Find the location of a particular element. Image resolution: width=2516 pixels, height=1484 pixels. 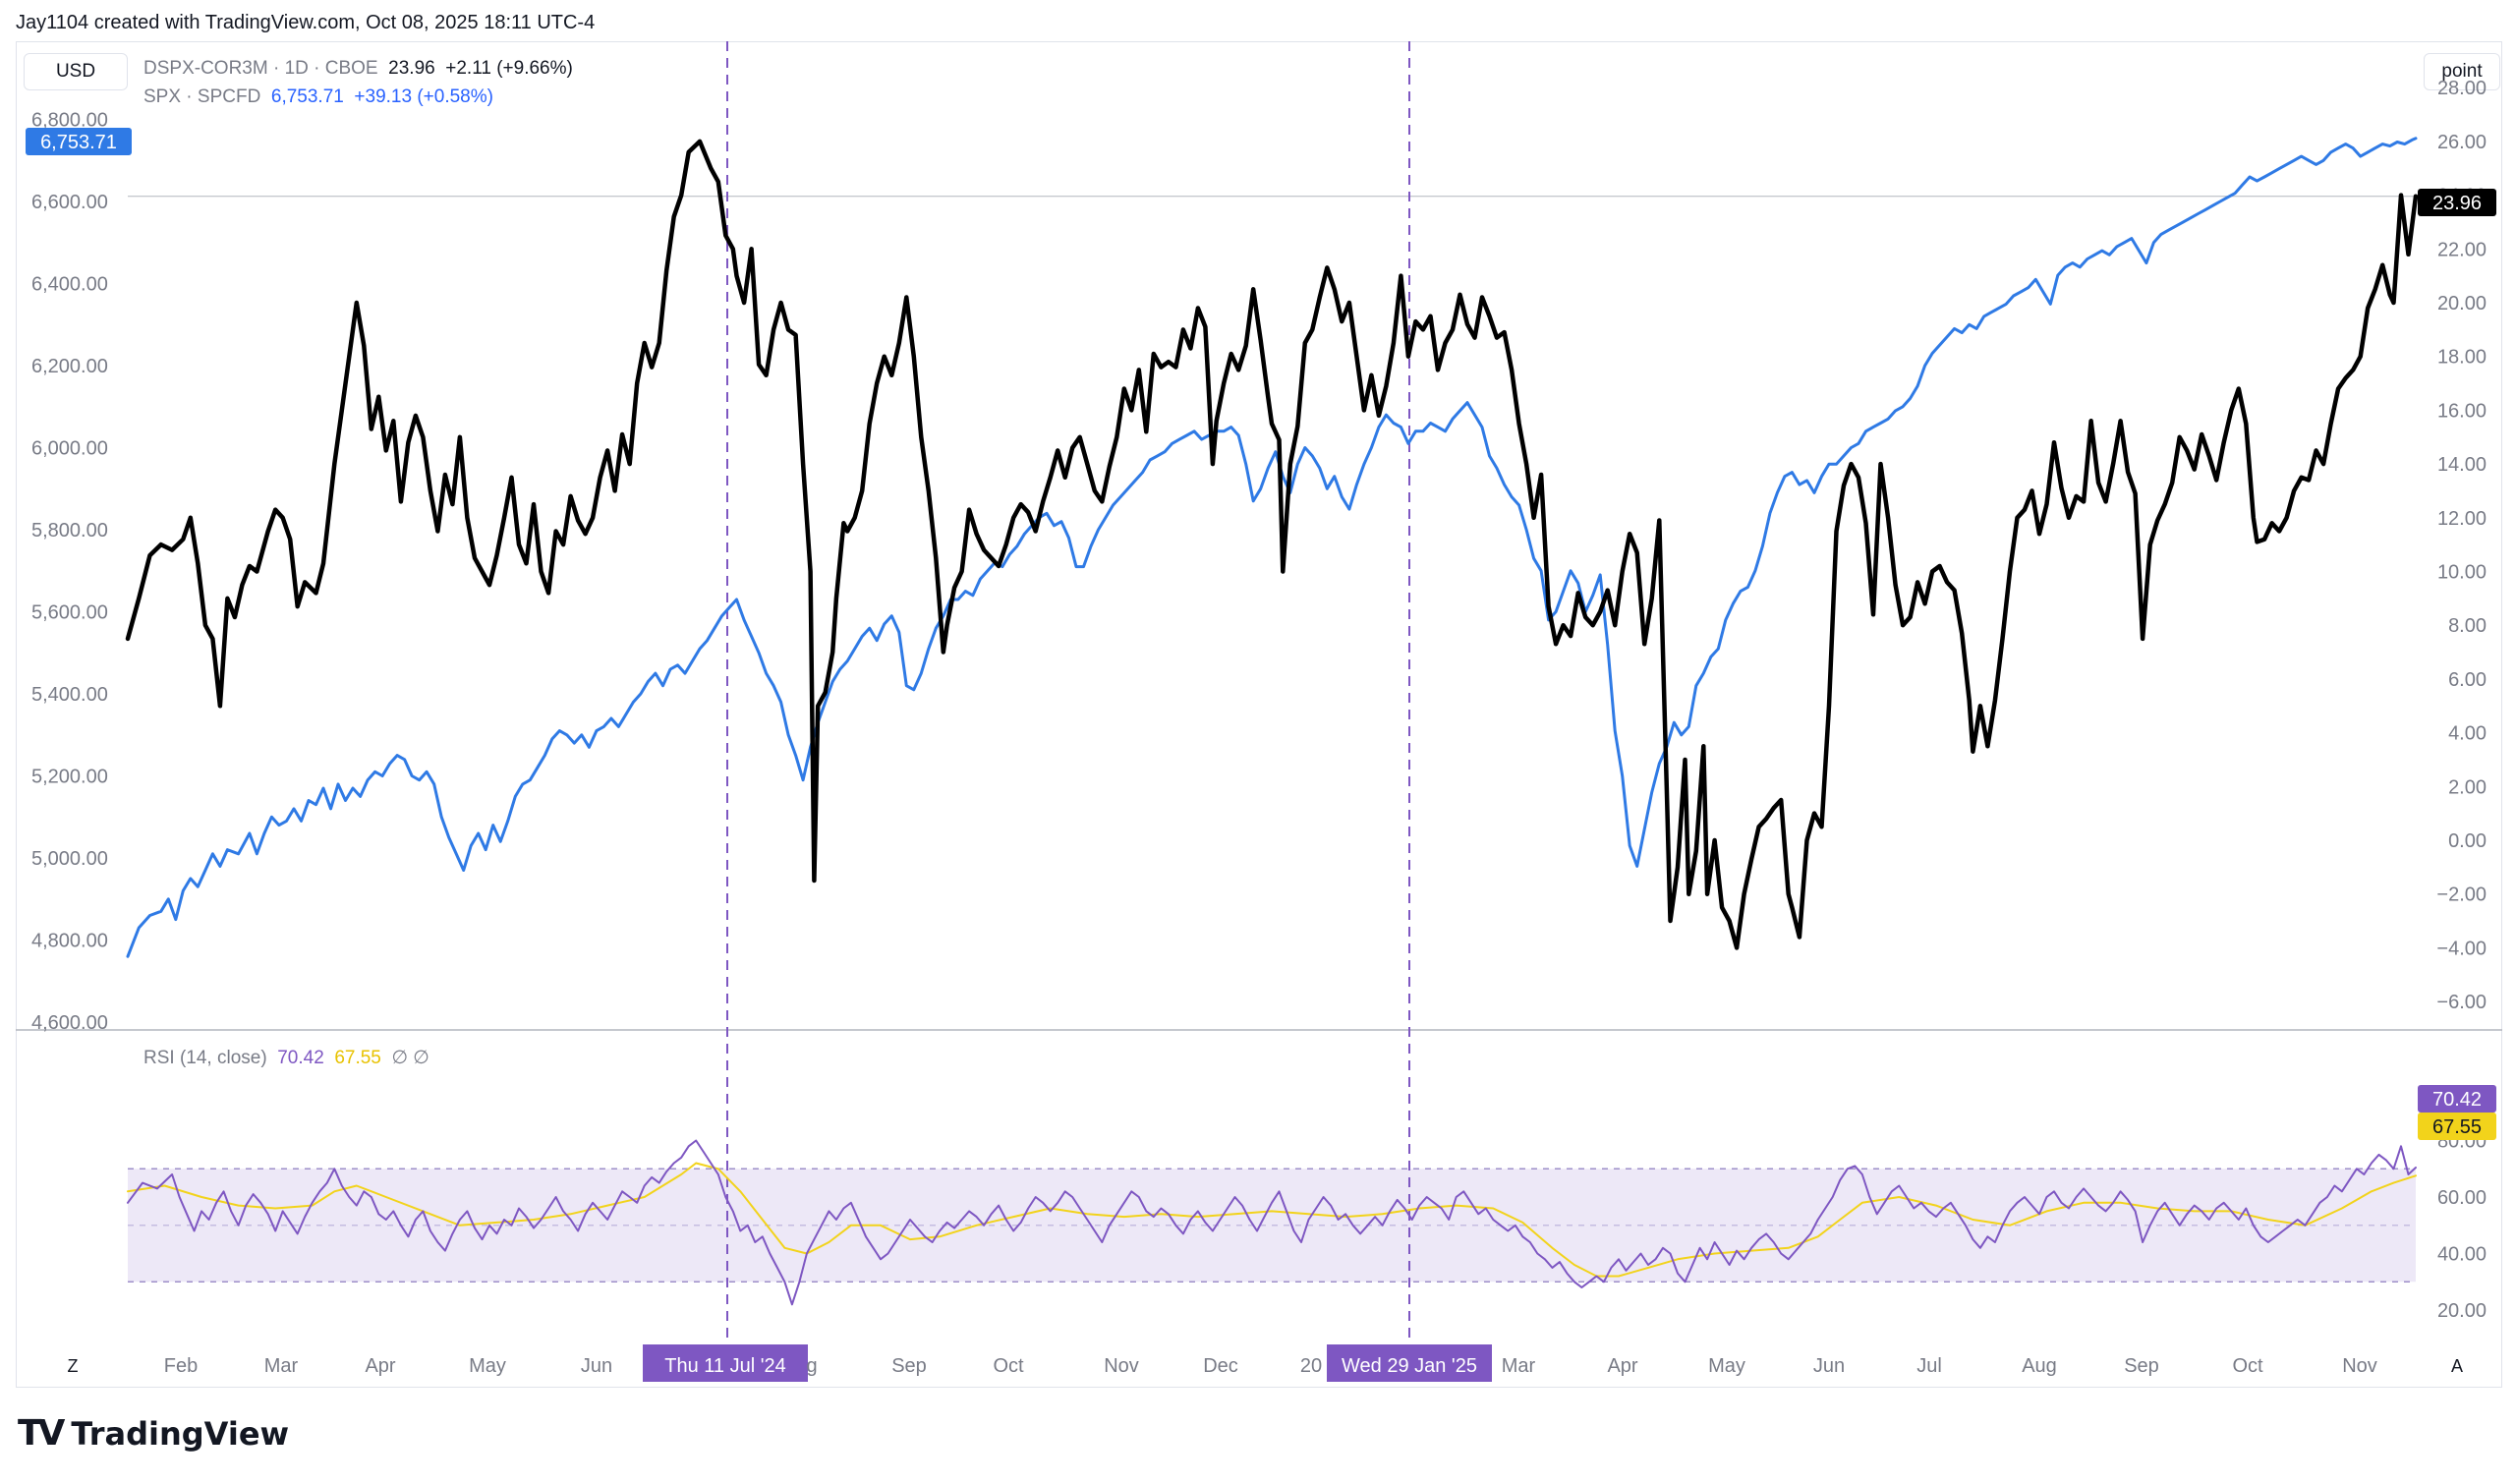

rsi-axis-tick: 40.00 is located at coordinates (2462, 1255).